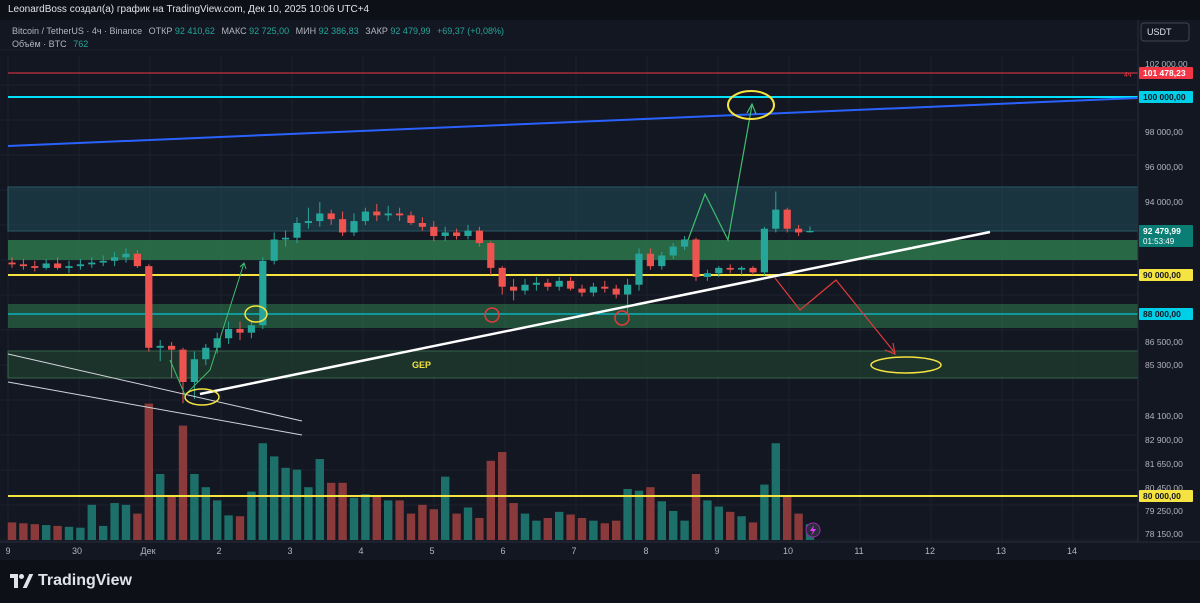 Image resolution: width=1200 pixels, height=603 pixels. I want to click on time-tick-label: 8, so click(645, 551).